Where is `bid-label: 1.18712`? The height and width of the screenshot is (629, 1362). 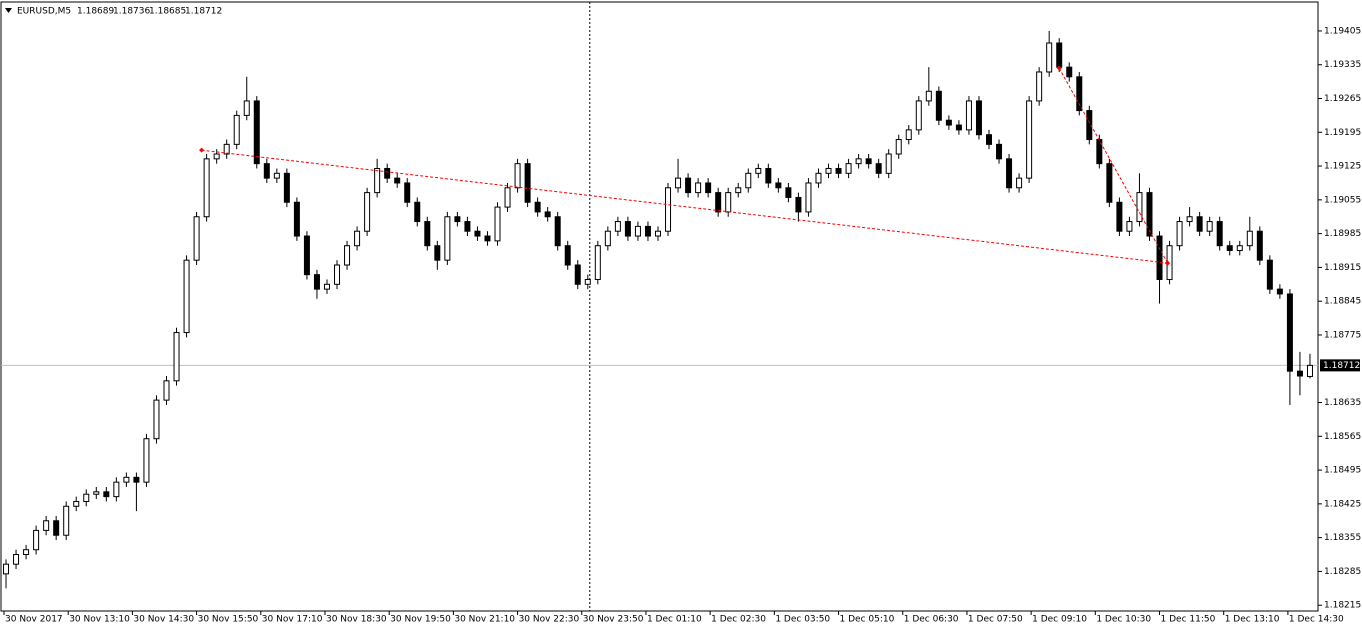
bid-label: 1.18712 is located at coordinates (1341, 366).